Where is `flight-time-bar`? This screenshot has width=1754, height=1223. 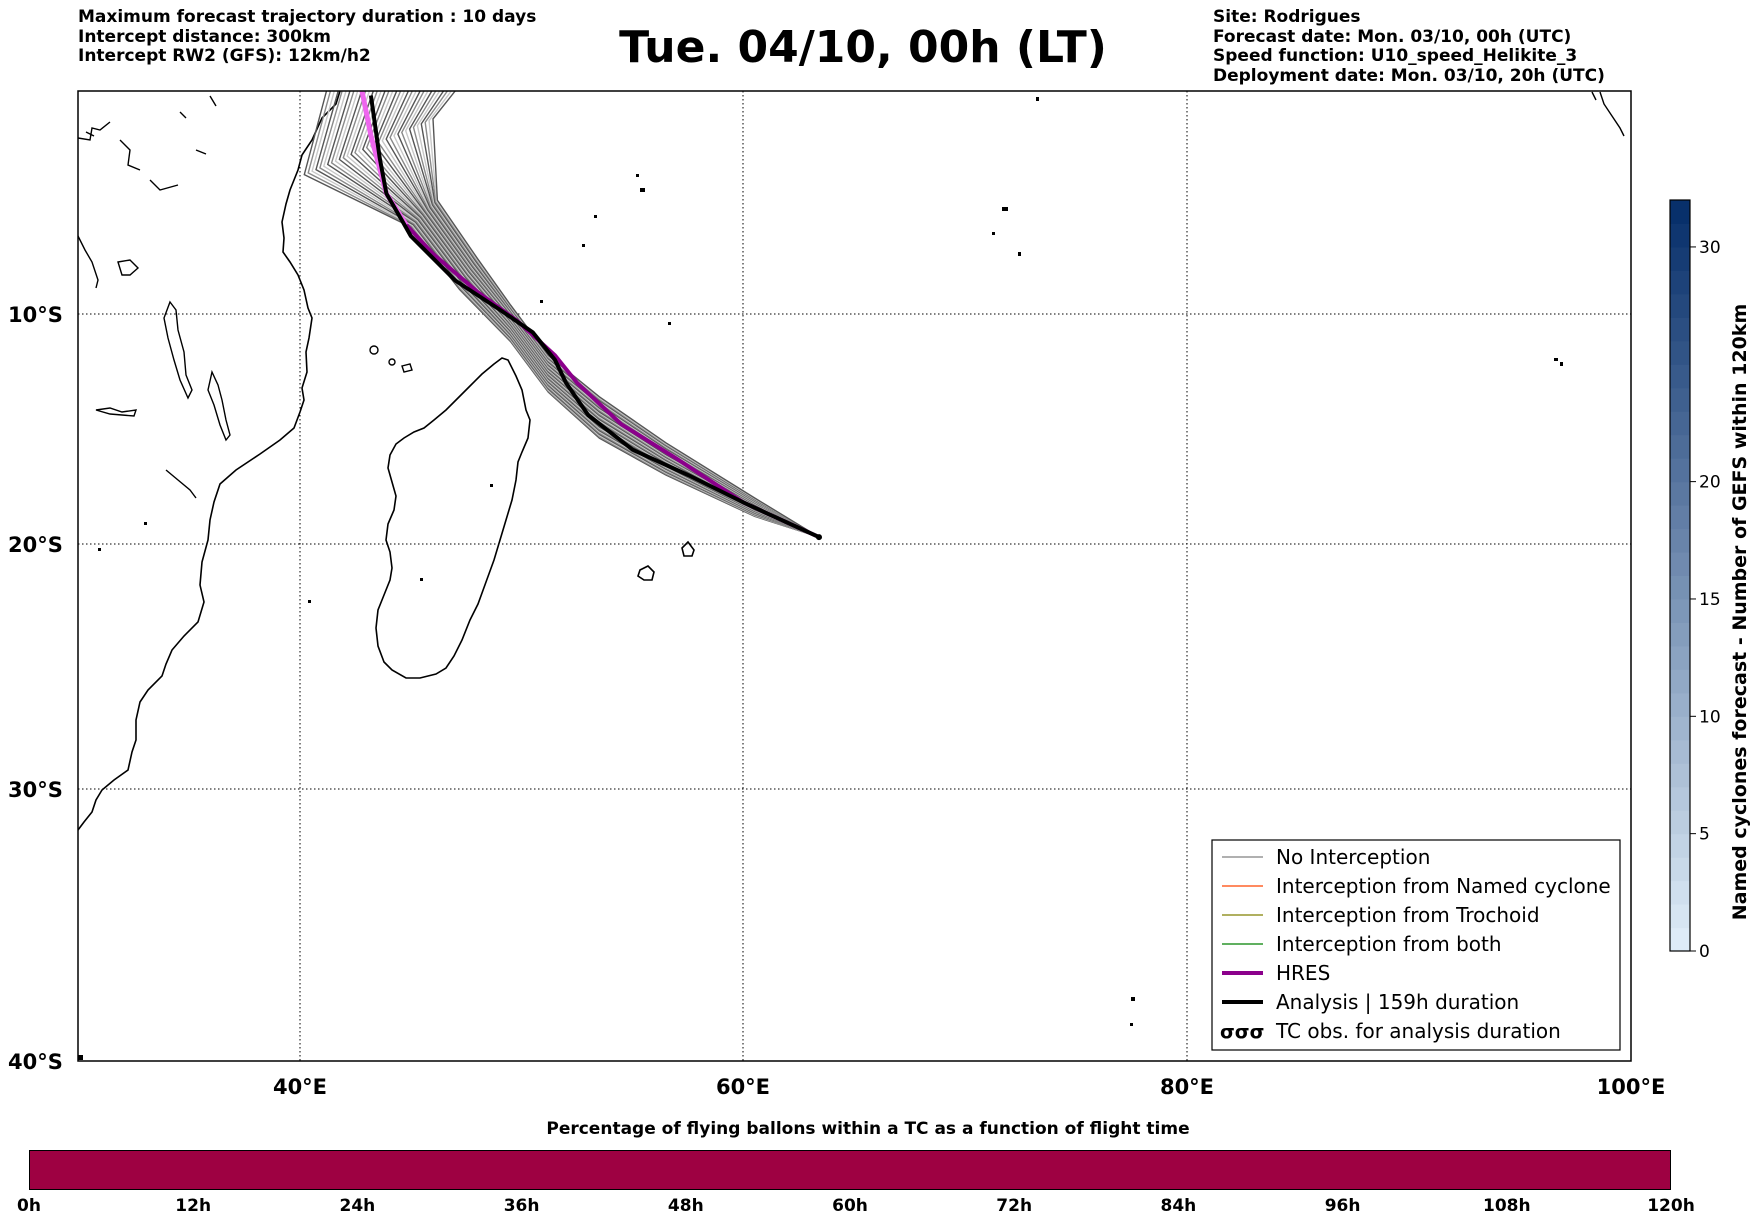
flight-time-bar is located at coordinates (850, 1170).